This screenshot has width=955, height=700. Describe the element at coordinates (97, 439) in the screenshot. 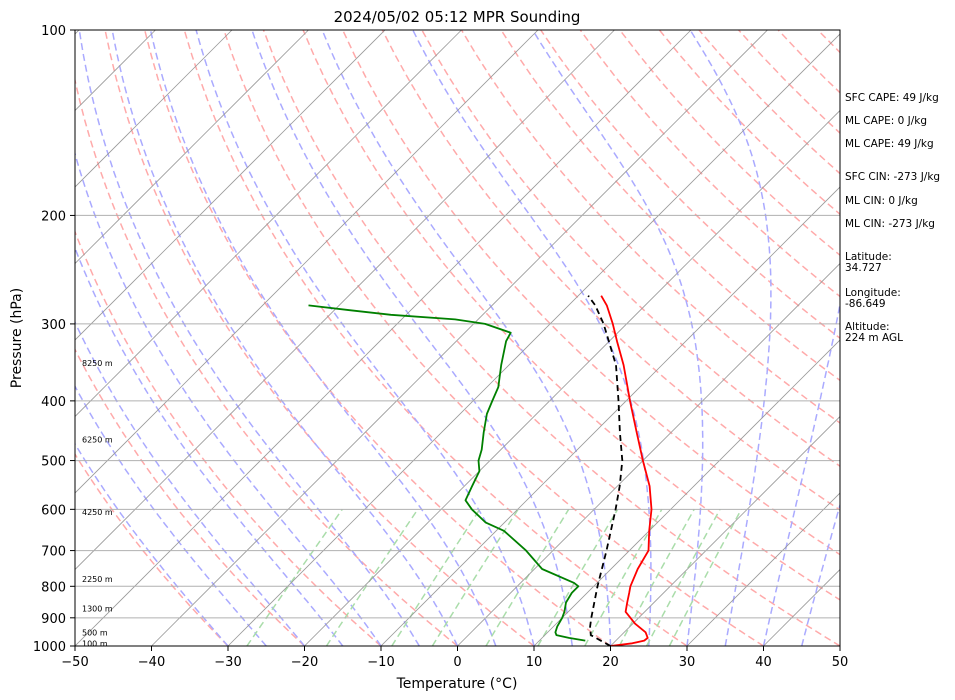

I see `height-label: 6250 m` at that location.